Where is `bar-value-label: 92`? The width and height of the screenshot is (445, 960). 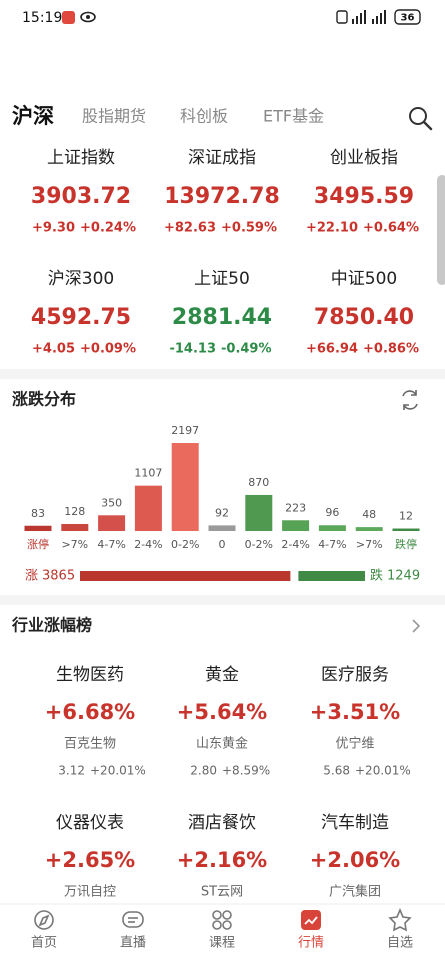 bar-value-label: 92 is located at coordinates (222, 512).